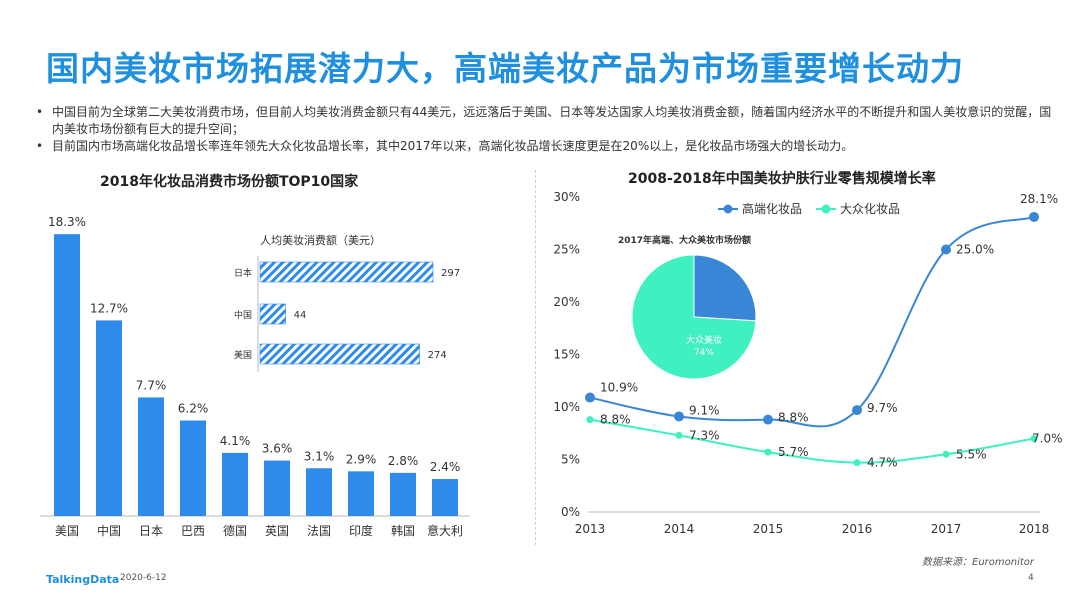 The height and width of the screenshot is (607, 1080). Describe the element at coordinates (782, 179) in the screenshot. I see `line-chart-title: 2008-2018年中国美妆护肤行业零售规模增长率` at that location.